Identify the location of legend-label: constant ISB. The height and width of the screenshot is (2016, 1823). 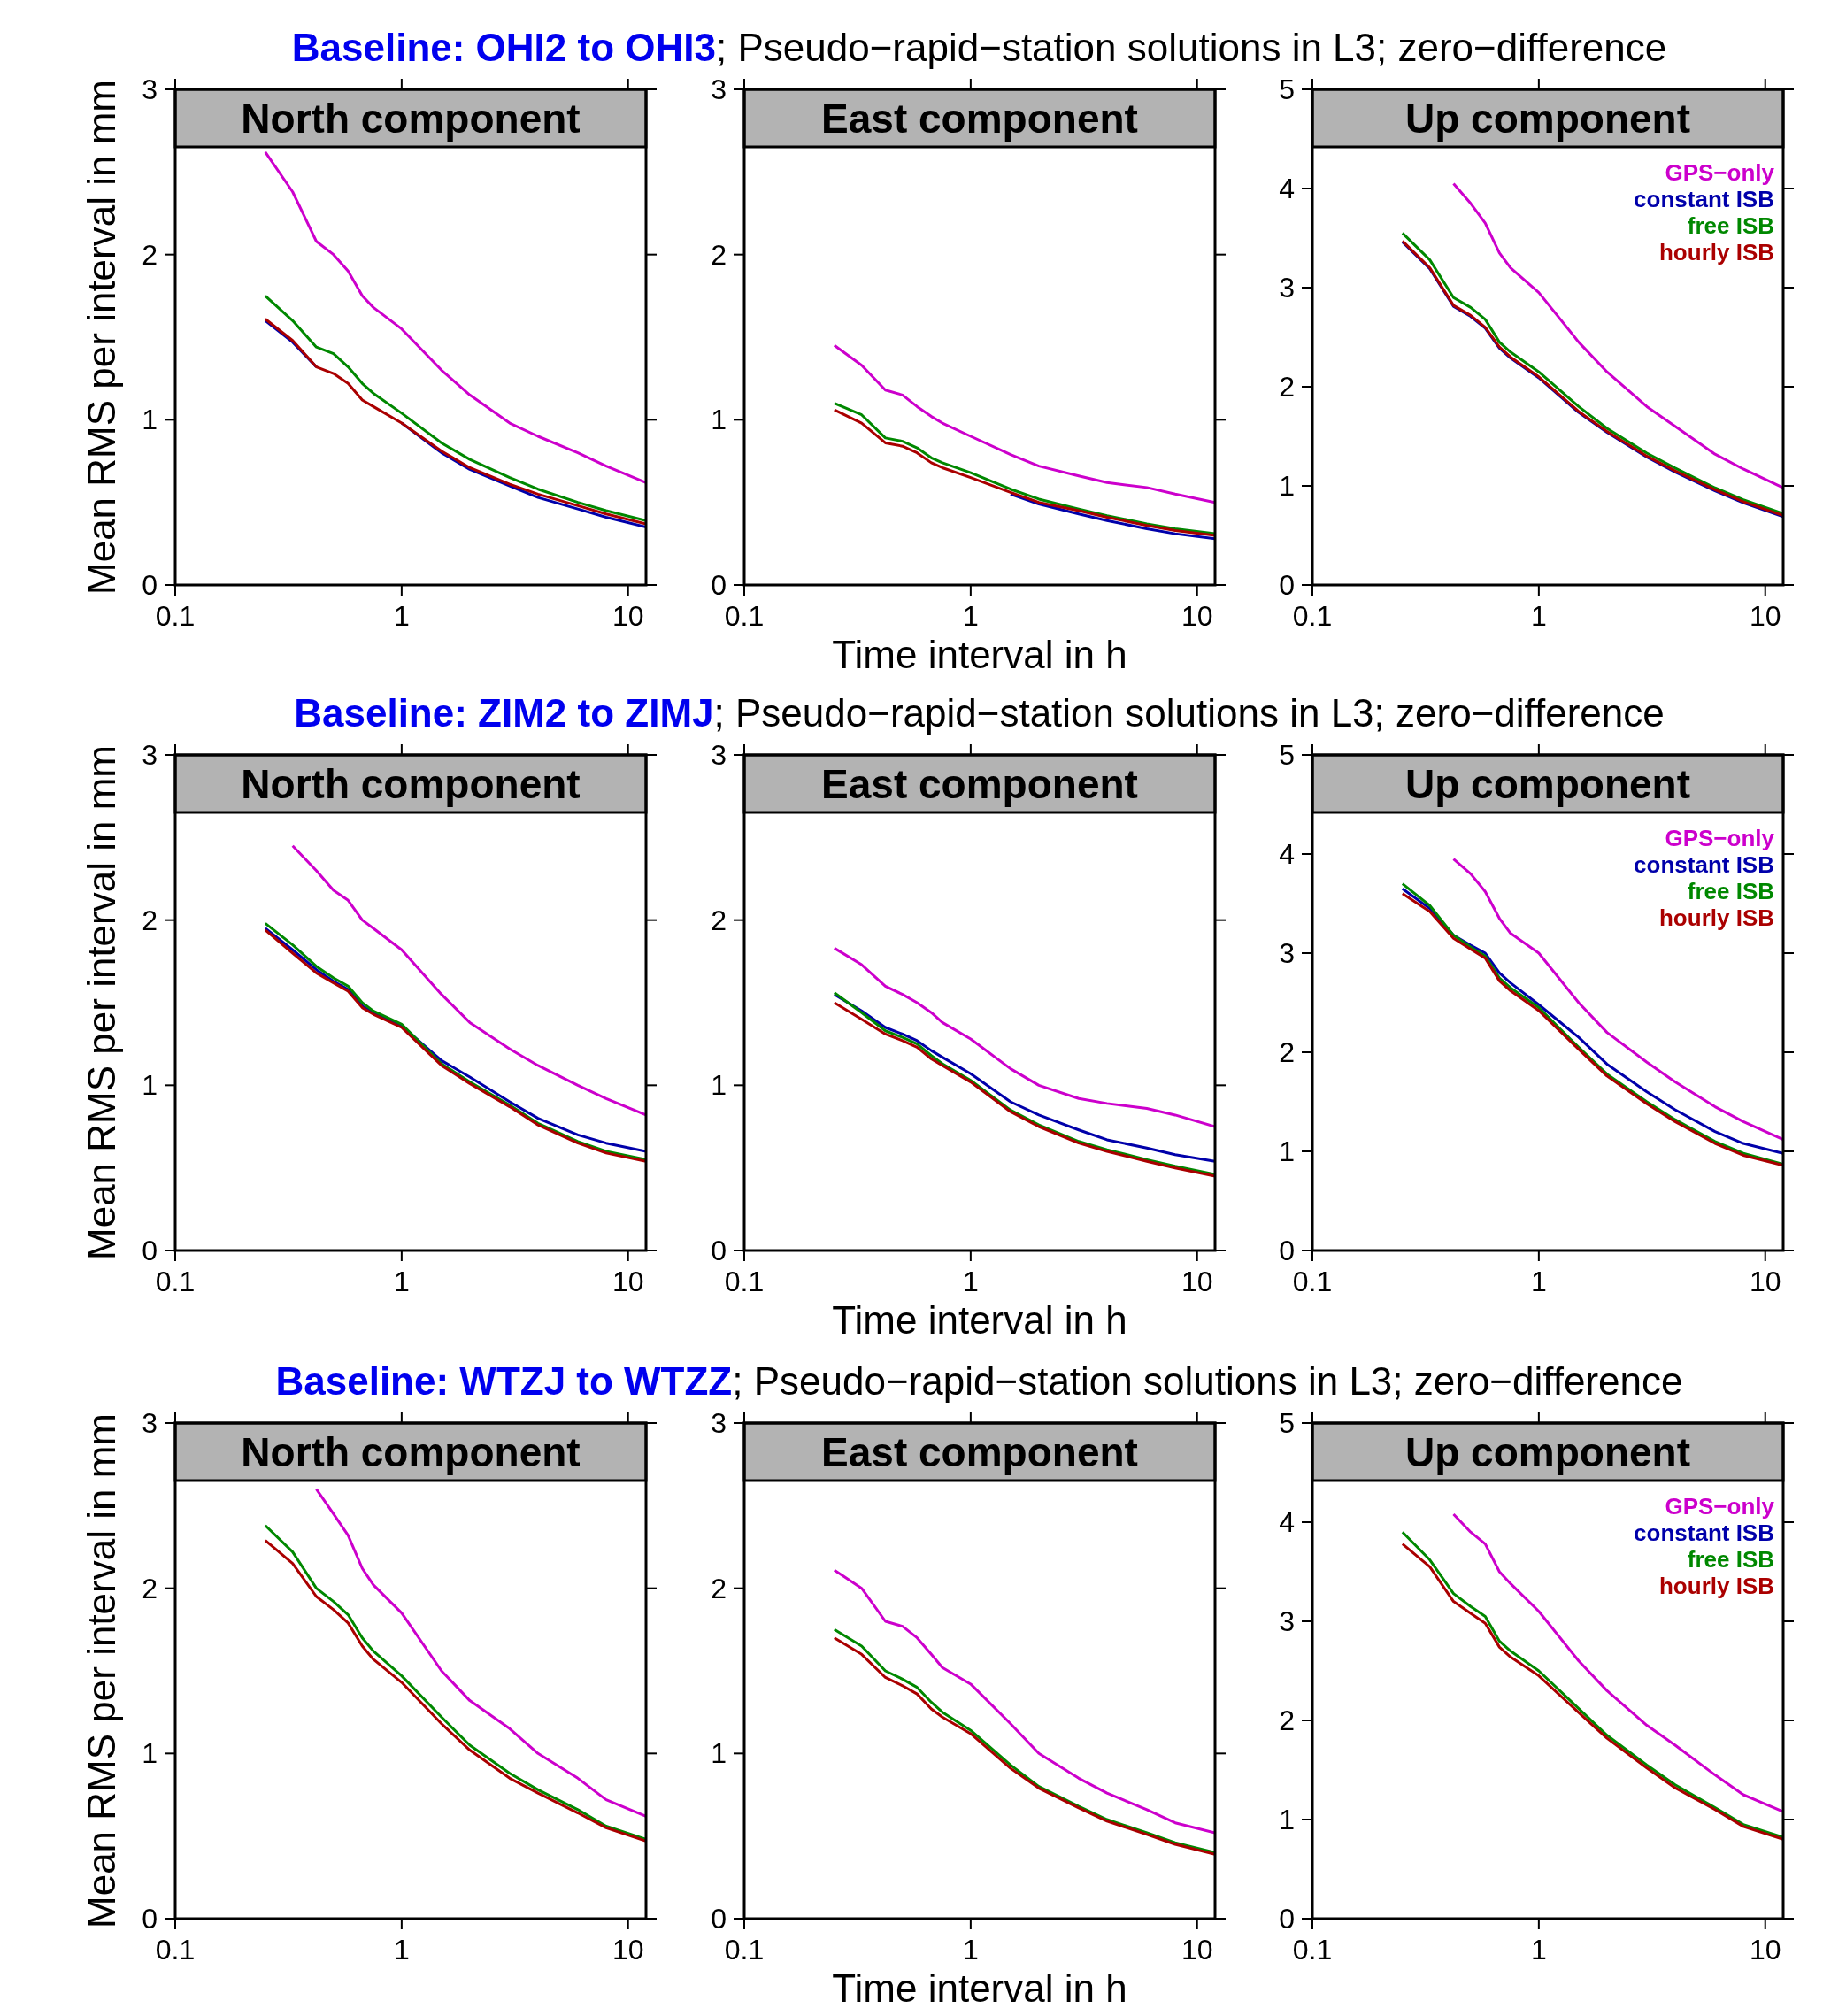
(1704, 1533).